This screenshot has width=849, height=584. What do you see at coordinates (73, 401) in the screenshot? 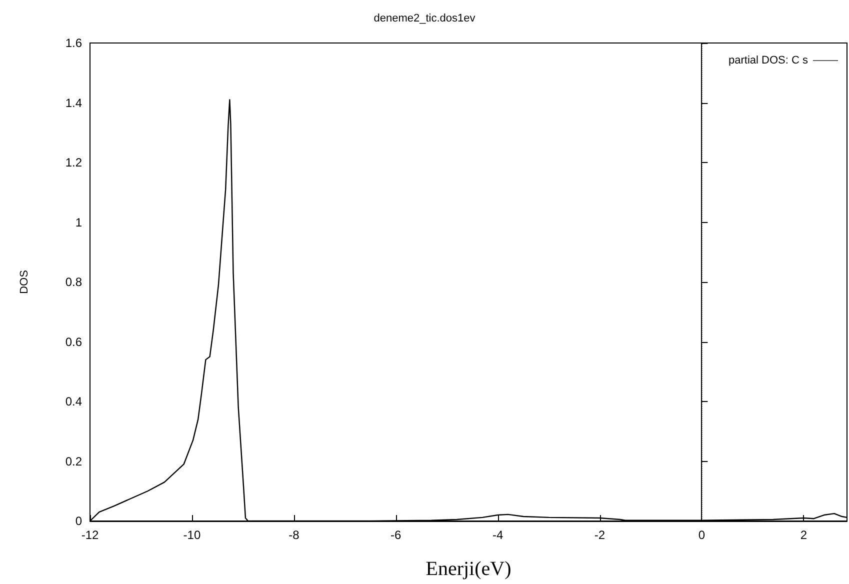
I see `y-tick-label: 0.4` at bounding box center [73, 401].